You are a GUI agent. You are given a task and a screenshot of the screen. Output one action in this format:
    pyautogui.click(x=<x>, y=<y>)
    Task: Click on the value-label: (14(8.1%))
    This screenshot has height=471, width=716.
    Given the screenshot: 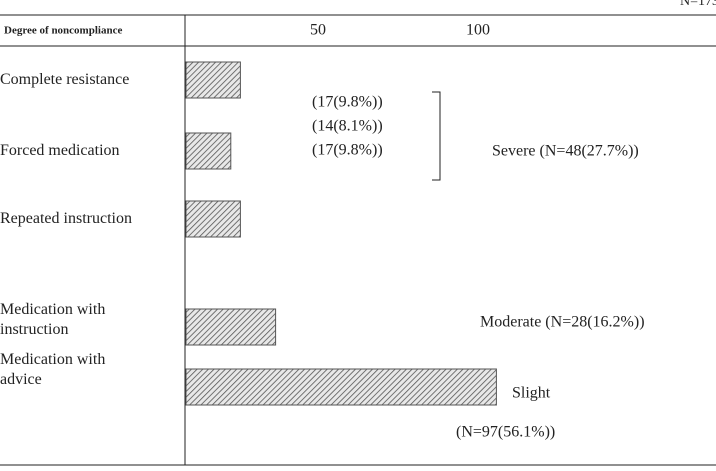 What is the action you would take?
    pyautogui.click(x=347, y=126)
    